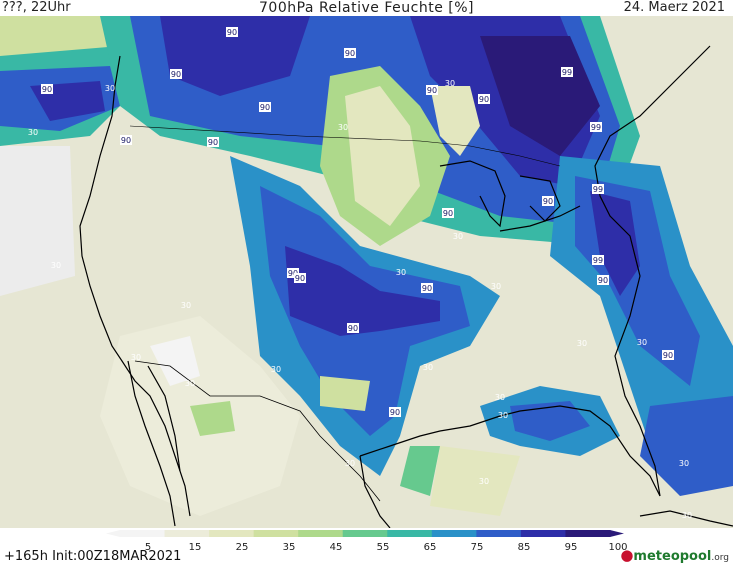 This screenshot has width=733, height=566. Describe the element at coordinates (36, 7) in the screenshot. I see `run-time-label: ???, 22Uhr` at that location.